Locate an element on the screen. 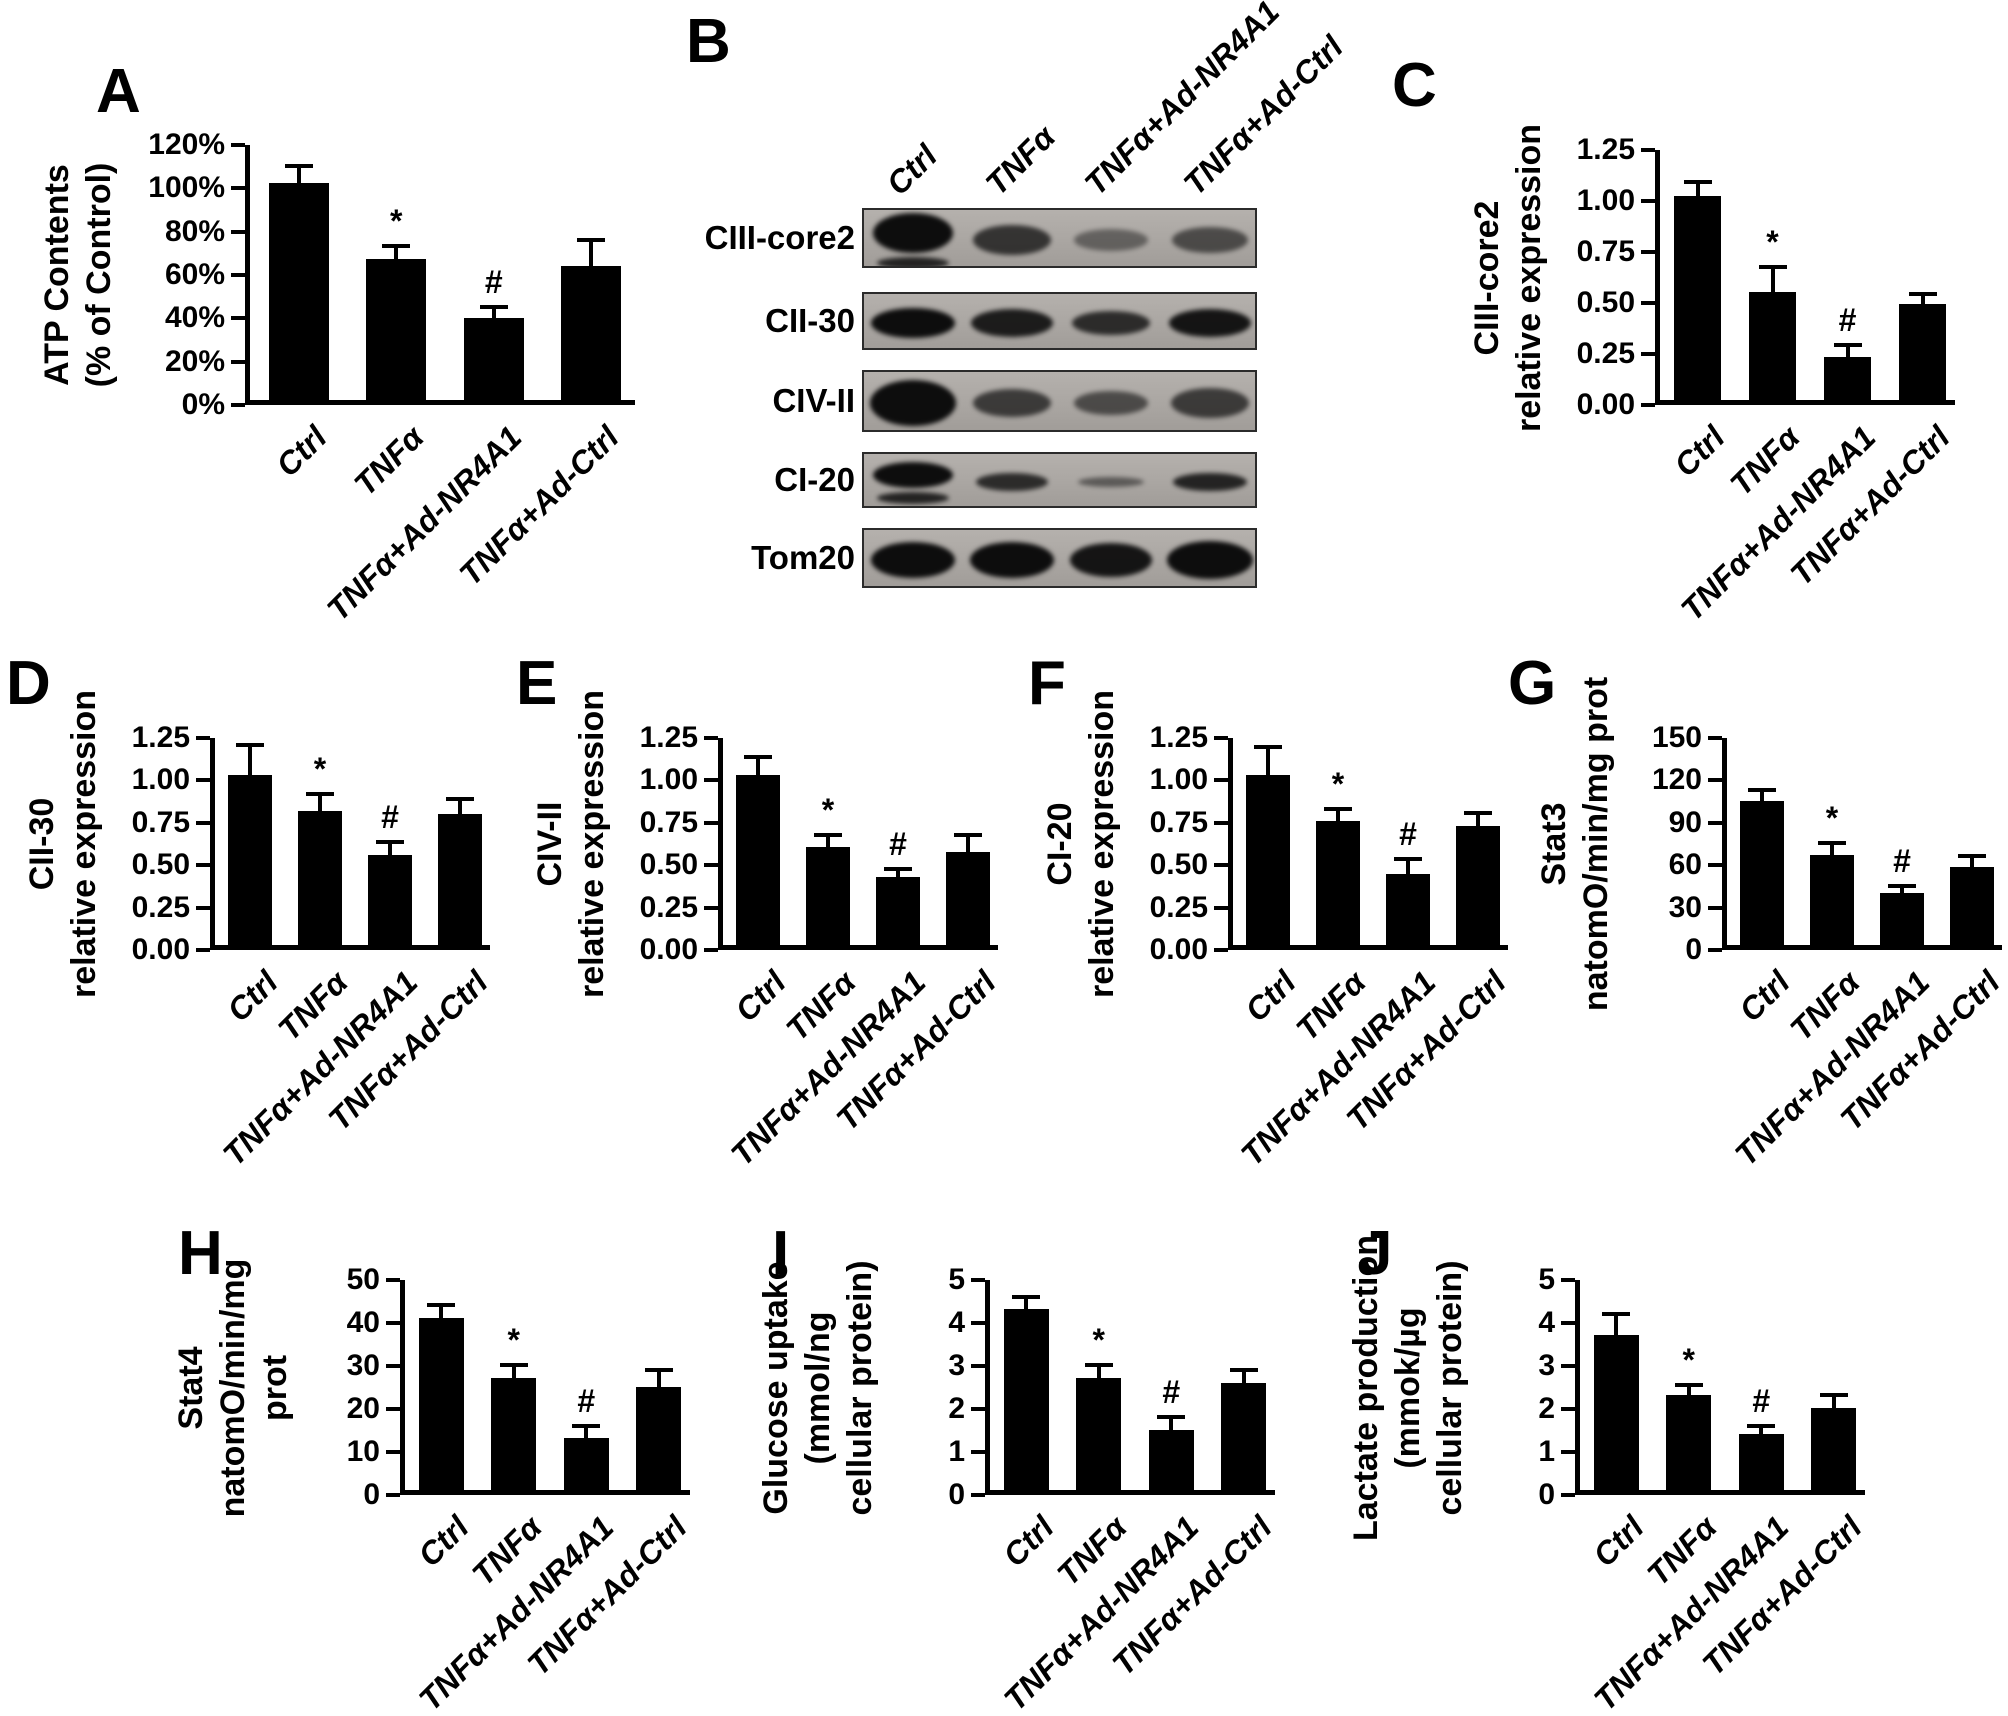 The height and width of the screenshot is (1716, 2008). y-axis-title-text: CII-30 relative expression is located at coordinates (63, 844).